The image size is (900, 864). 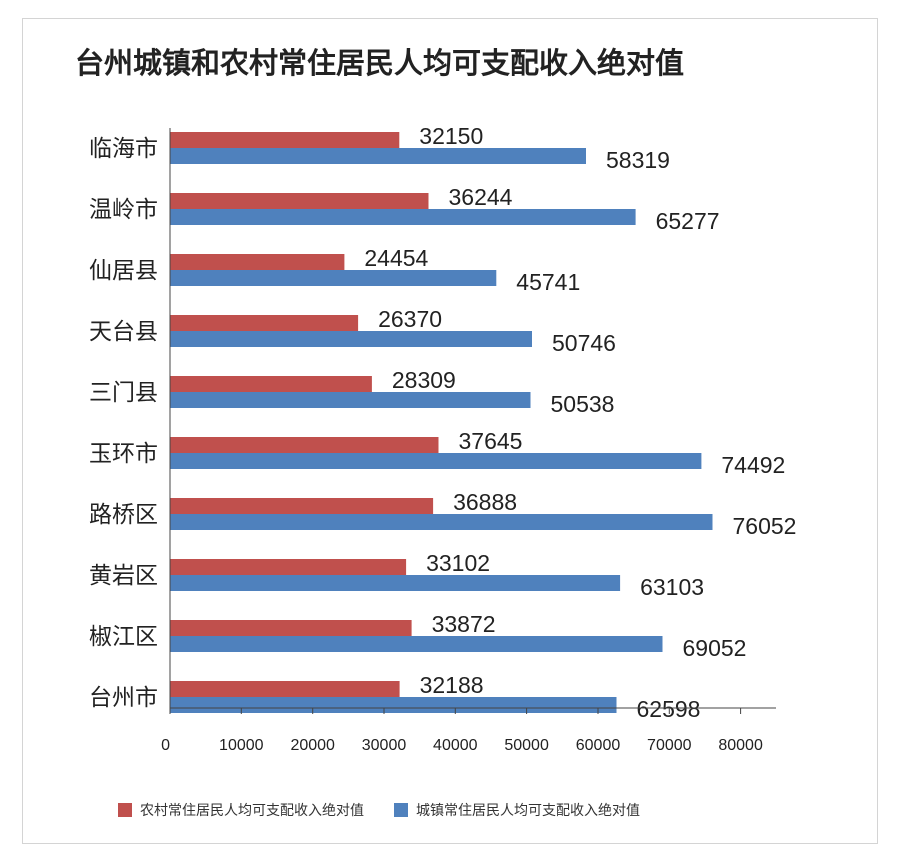 What do you see at coordinates (548, 282) in the screenshot?
I see `value-label-urban: 45741` at bounding box center [548, 282].